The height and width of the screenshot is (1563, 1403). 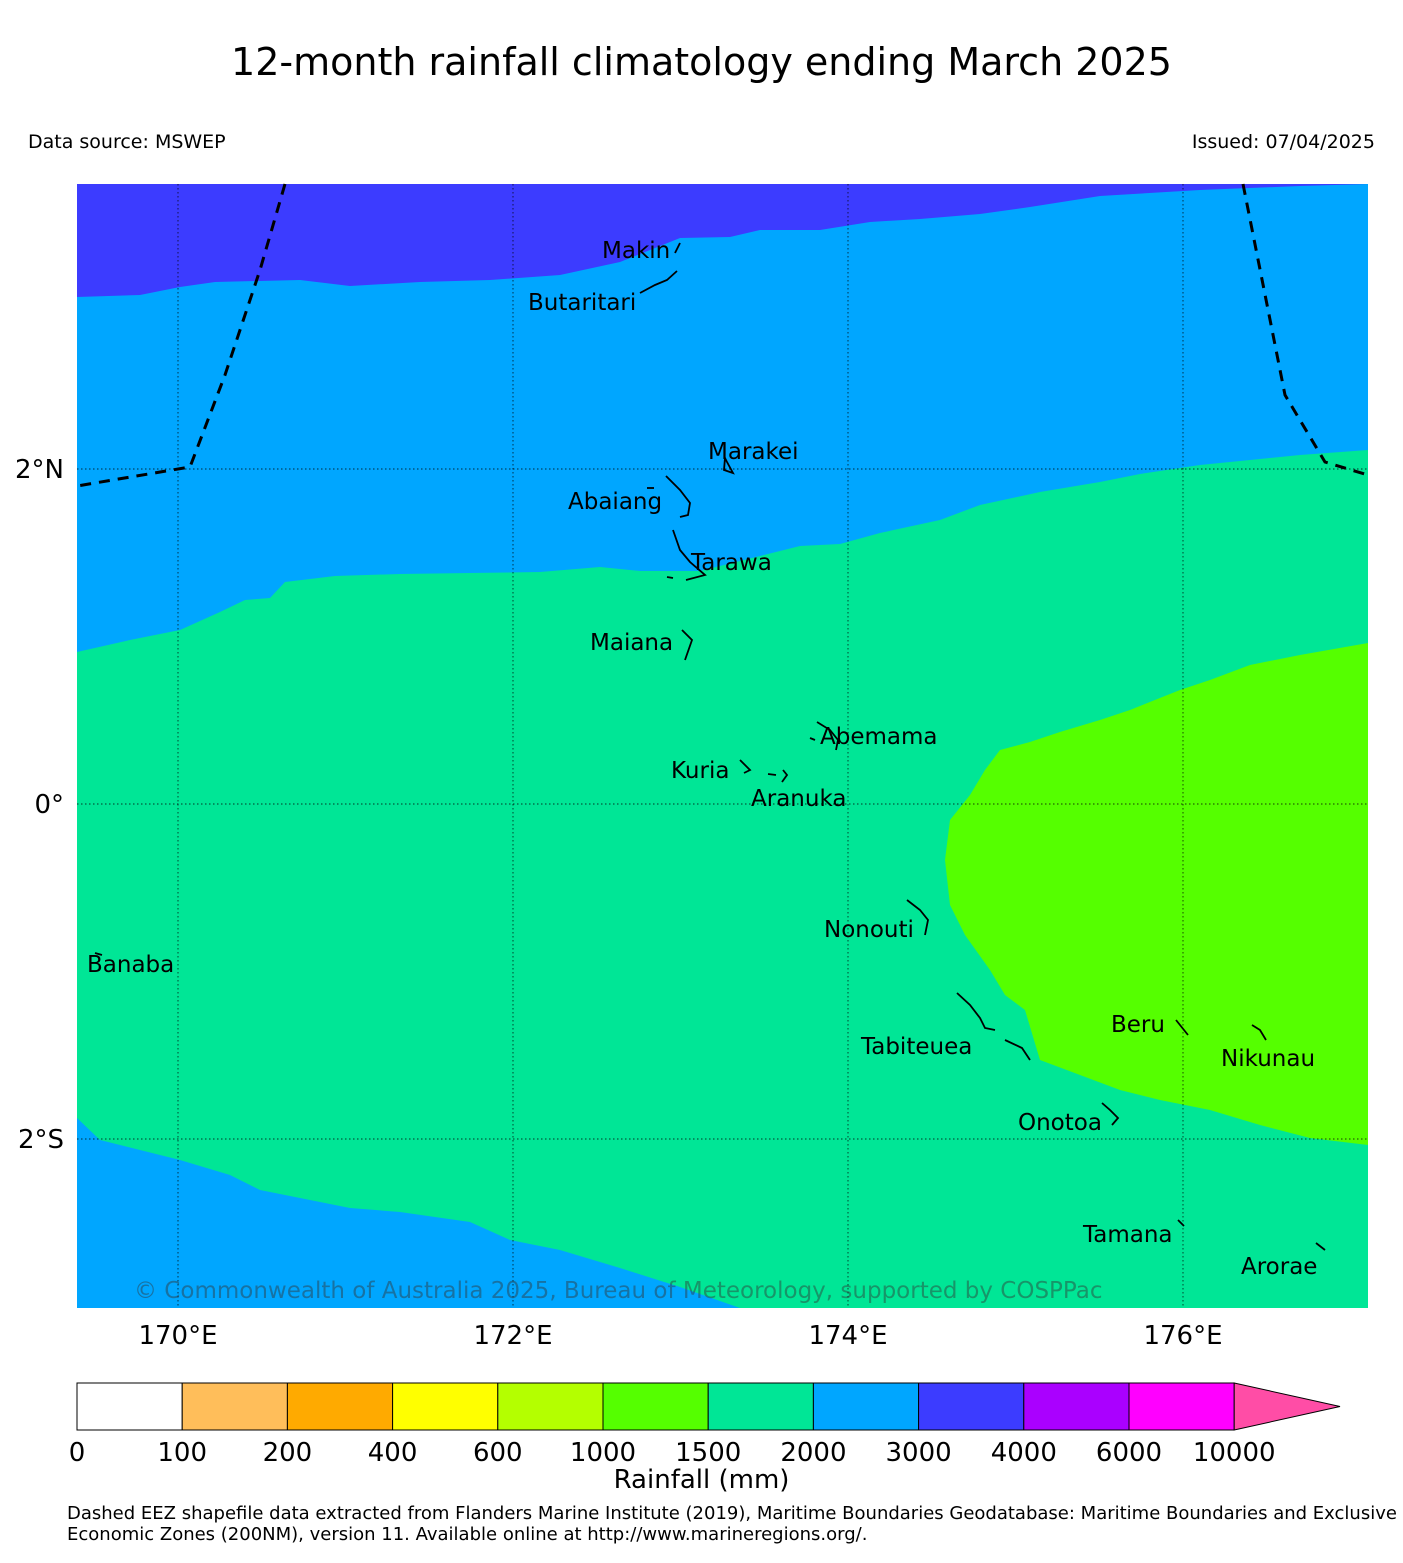 I want to click on place-label-aranuka: Aranuka, so click(x=798, y=799).